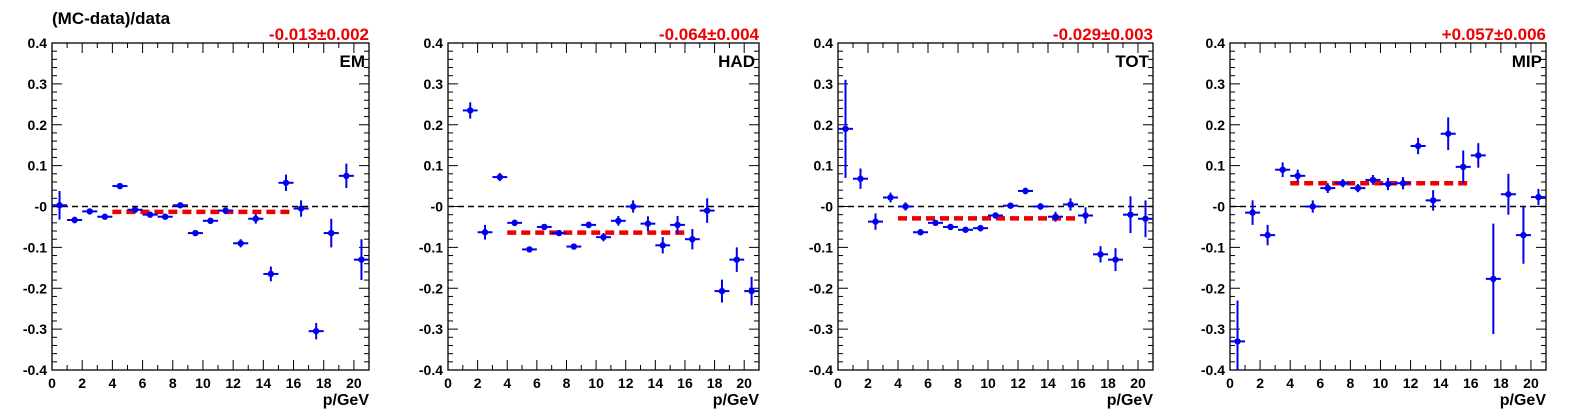 The image size is (1575, 419). I want to click on panel-label: HAD, so click(736, 61).